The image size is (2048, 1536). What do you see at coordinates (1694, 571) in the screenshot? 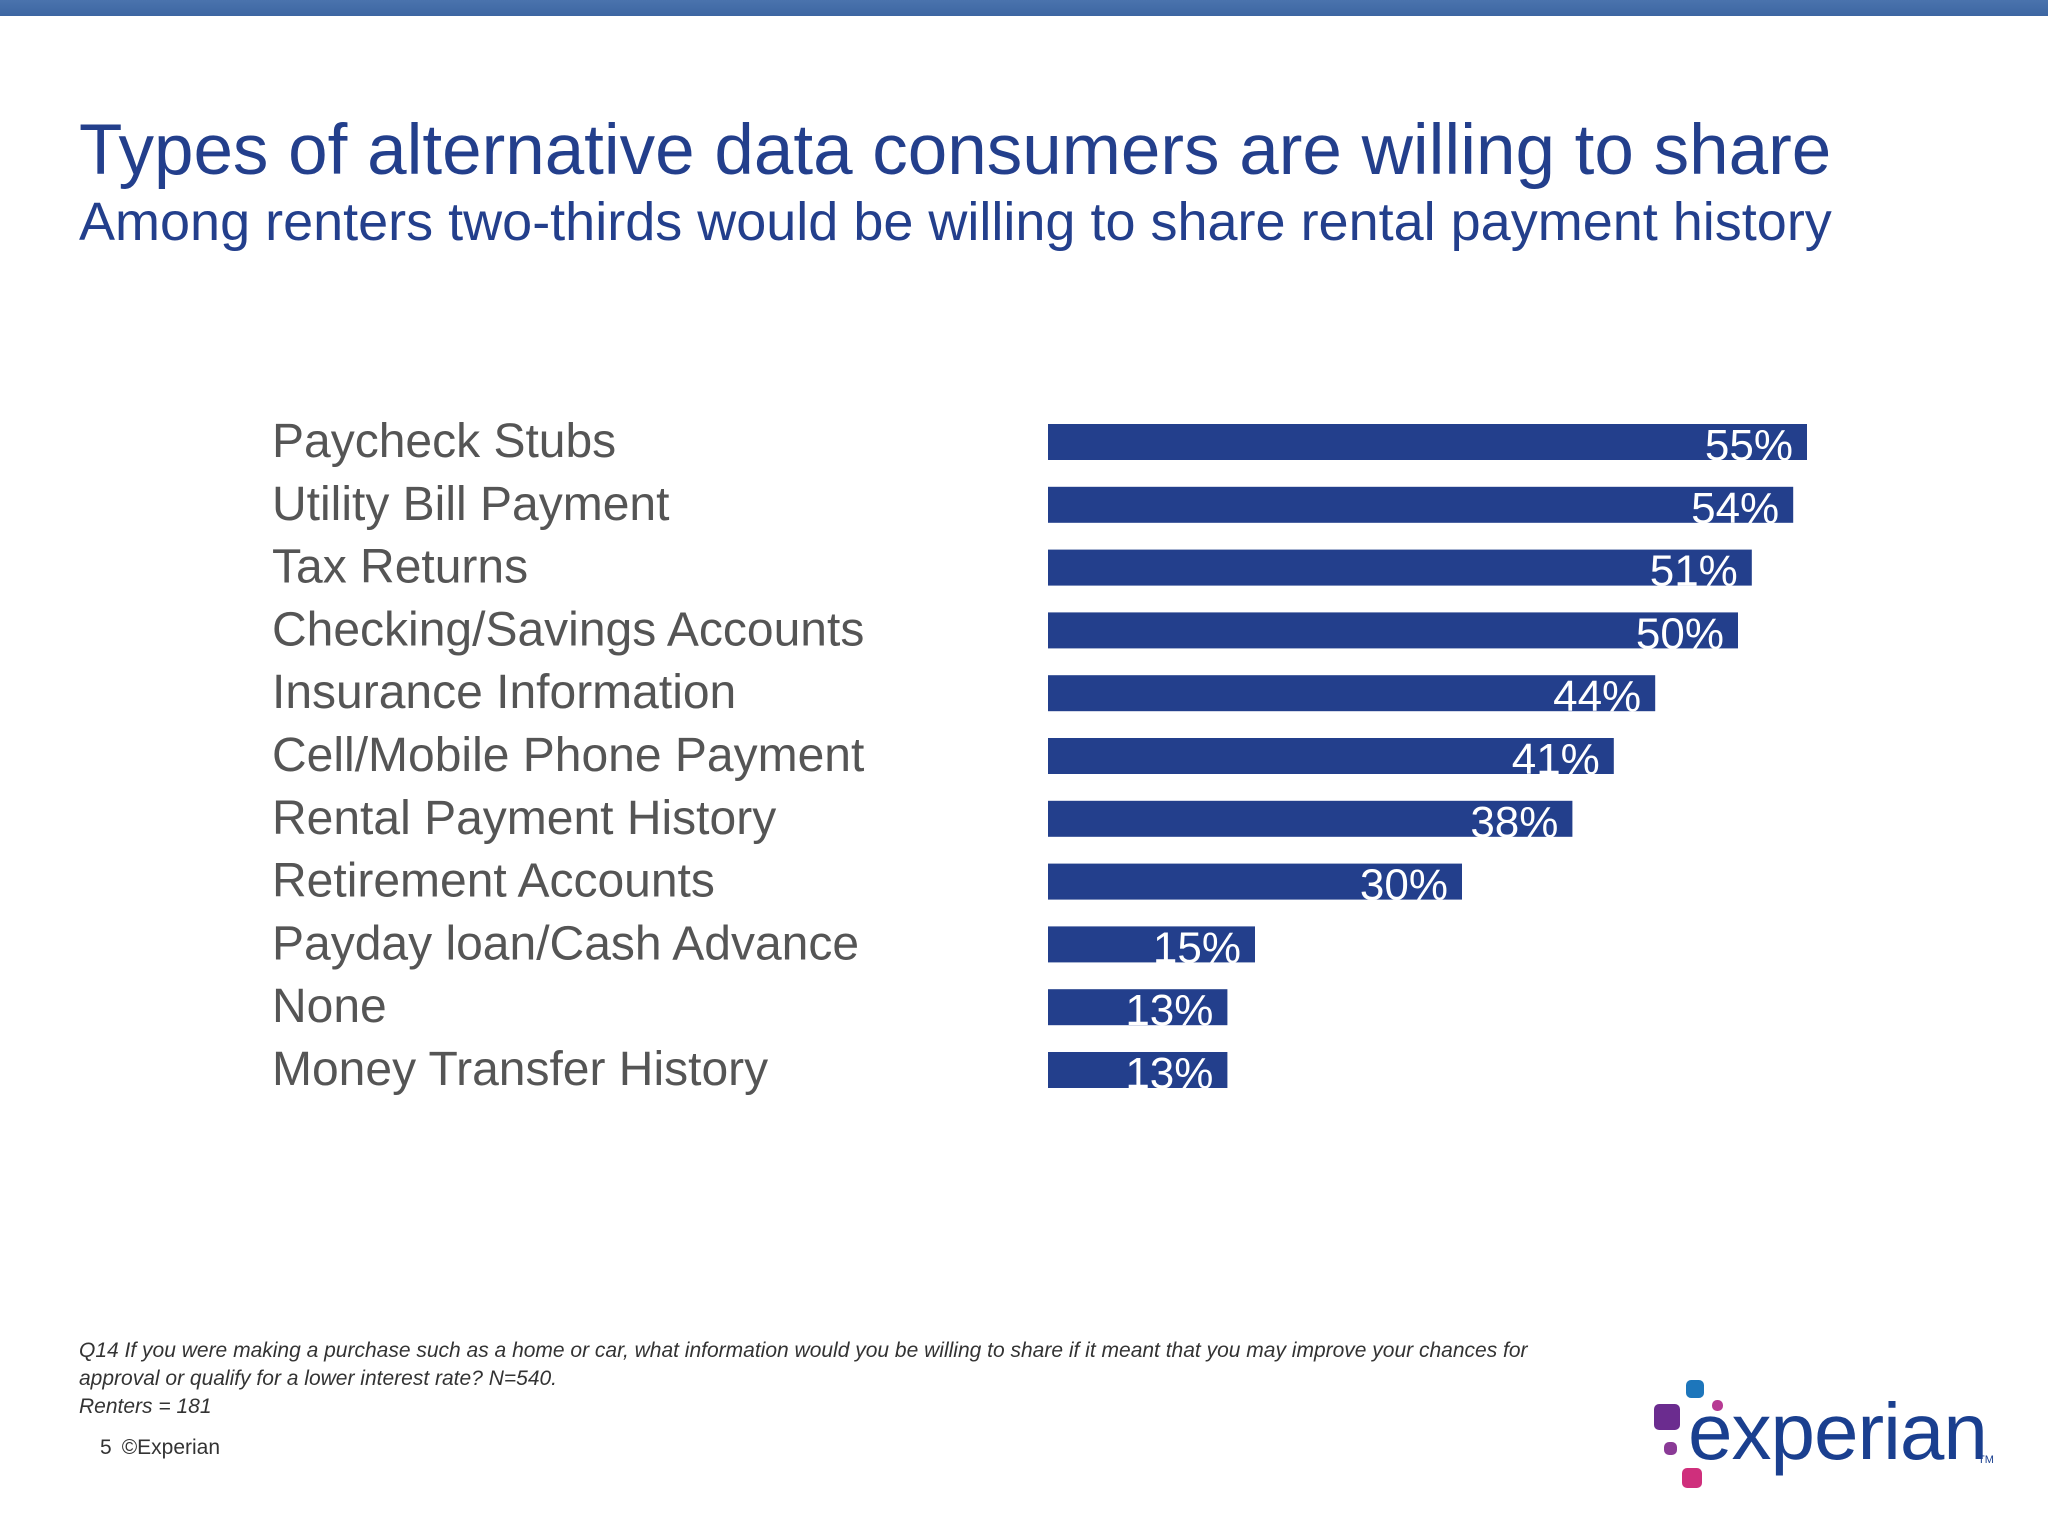
I see `value-label: 51%` at bounding box center [1694, 571].